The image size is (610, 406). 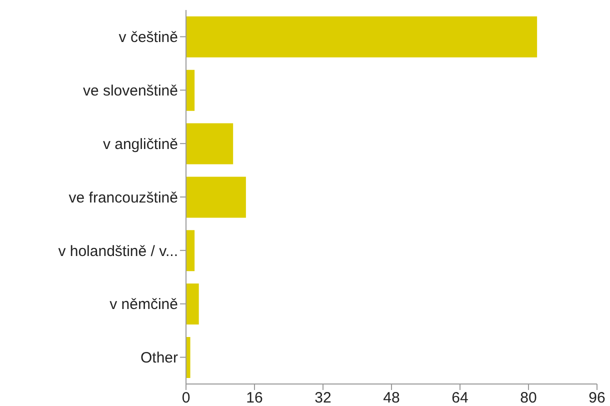 I want to click on x-tick-label: 80, so click(x=528, y=398).